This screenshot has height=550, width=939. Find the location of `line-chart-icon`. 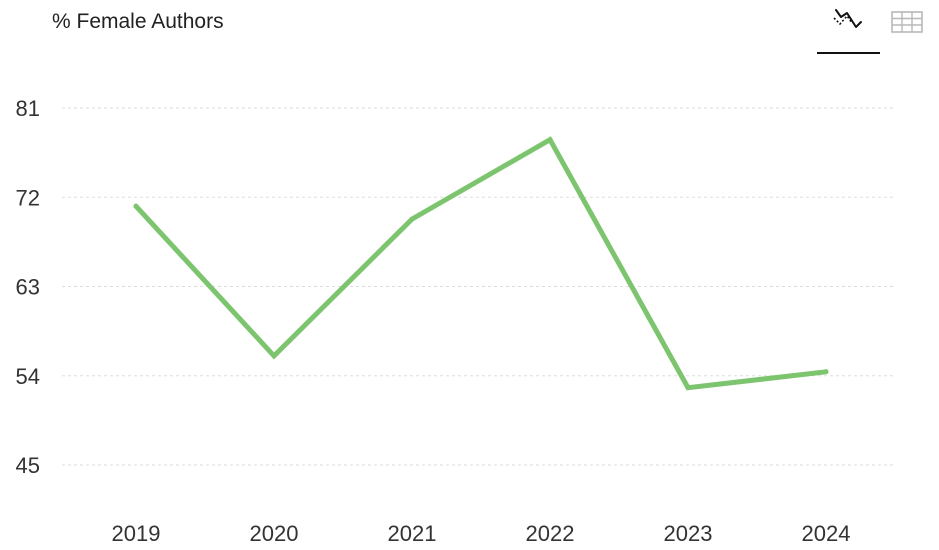

line-chart-icon is located at coordinates (847, 18).